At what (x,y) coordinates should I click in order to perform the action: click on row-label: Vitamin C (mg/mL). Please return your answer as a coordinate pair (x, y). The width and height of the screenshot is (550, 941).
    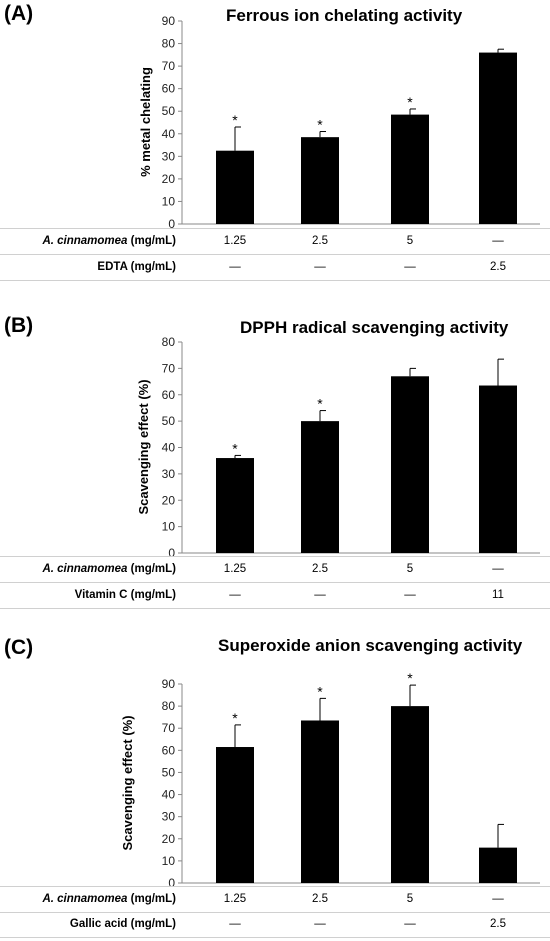
    Looking at the image, I should click on (88, 595).